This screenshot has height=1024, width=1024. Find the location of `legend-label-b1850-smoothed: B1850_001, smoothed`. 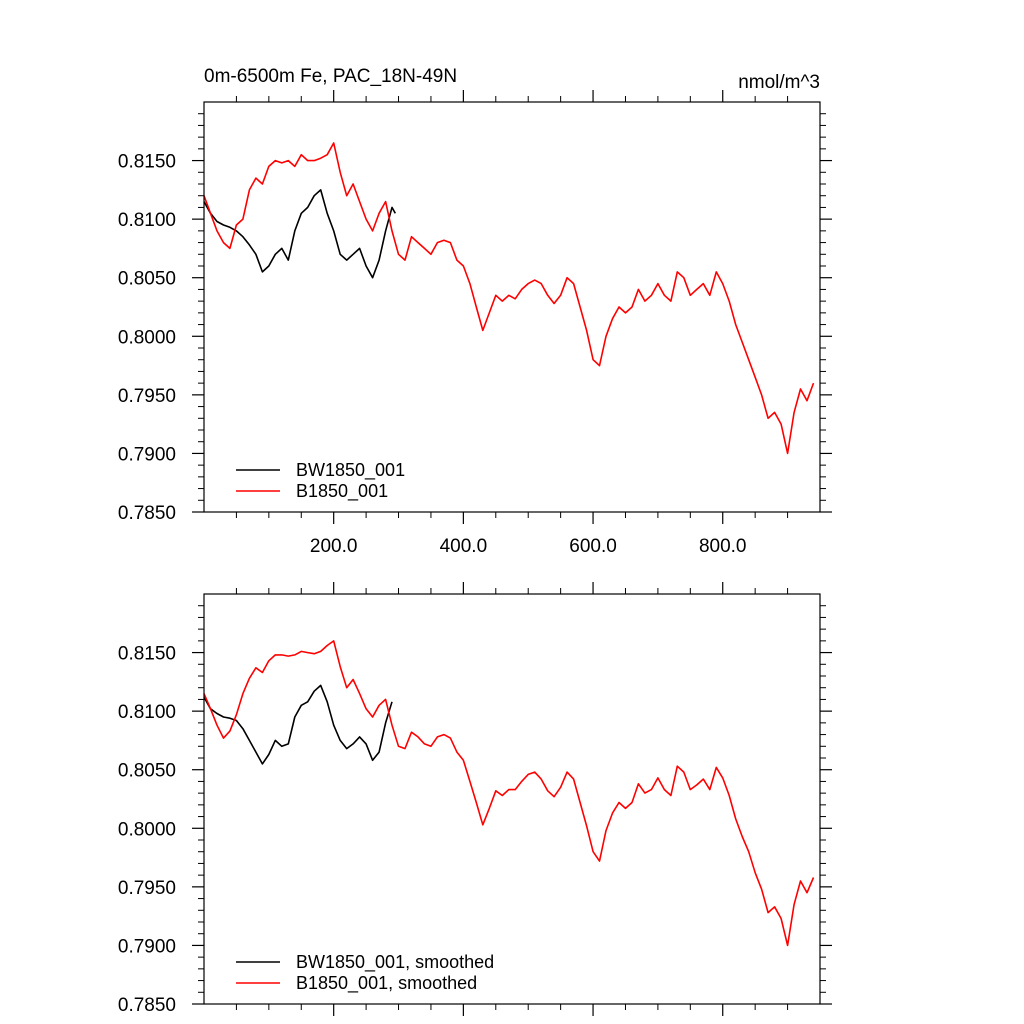

legend-label-b1850-smoothed: B1850_001, smoothed is located at coordinates (386, 983).